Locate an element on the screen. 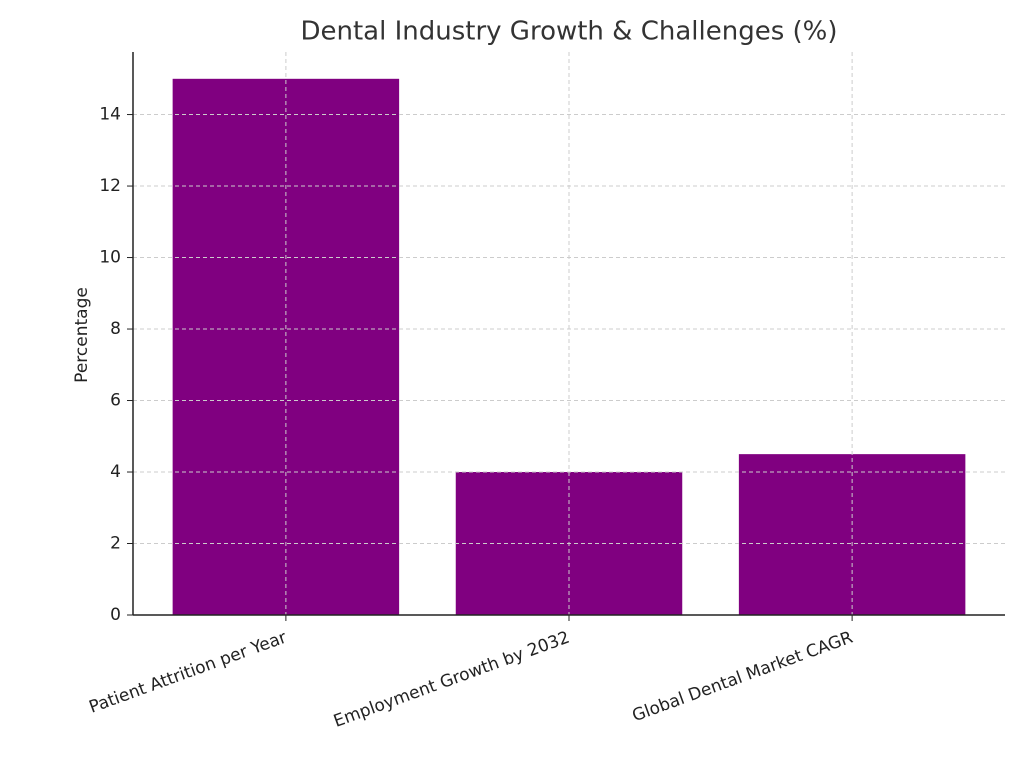 The width and height of the screenshot is (1024, 768). x-tick-label: Global Dental Market CAGR is located at coordinates (743, 677).